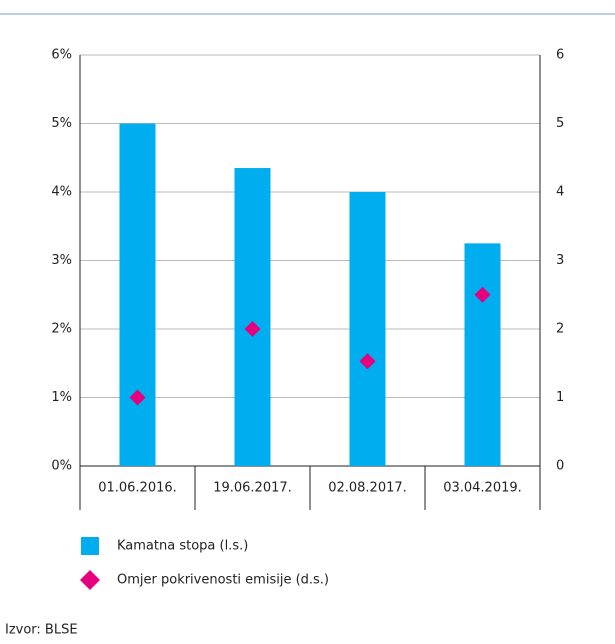 The height and width of the screenshot is (644, 615). I want to click on y-tick-label: 2%, so click(61, 329).